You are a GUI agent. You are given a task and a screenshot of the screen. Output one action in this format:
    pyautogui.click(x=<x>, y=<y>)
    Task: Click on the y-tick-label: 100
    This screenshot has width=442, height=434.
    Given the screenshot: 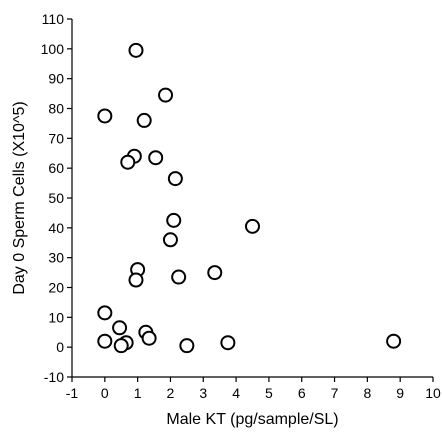 What is the action you would take?
    pyautogui.click(x=53, y=49)
    